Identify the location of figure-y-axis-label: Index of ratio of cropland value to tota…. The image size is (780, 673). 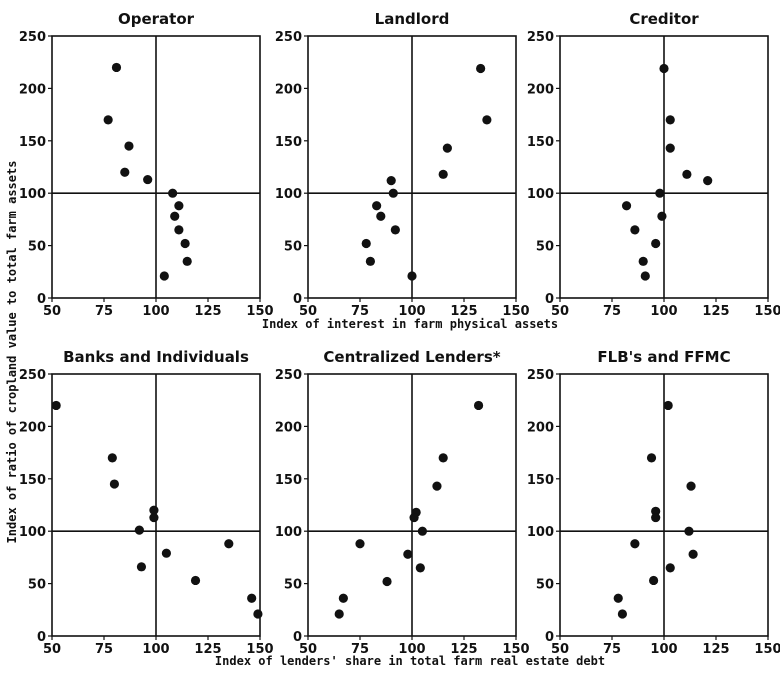
(12, 352).